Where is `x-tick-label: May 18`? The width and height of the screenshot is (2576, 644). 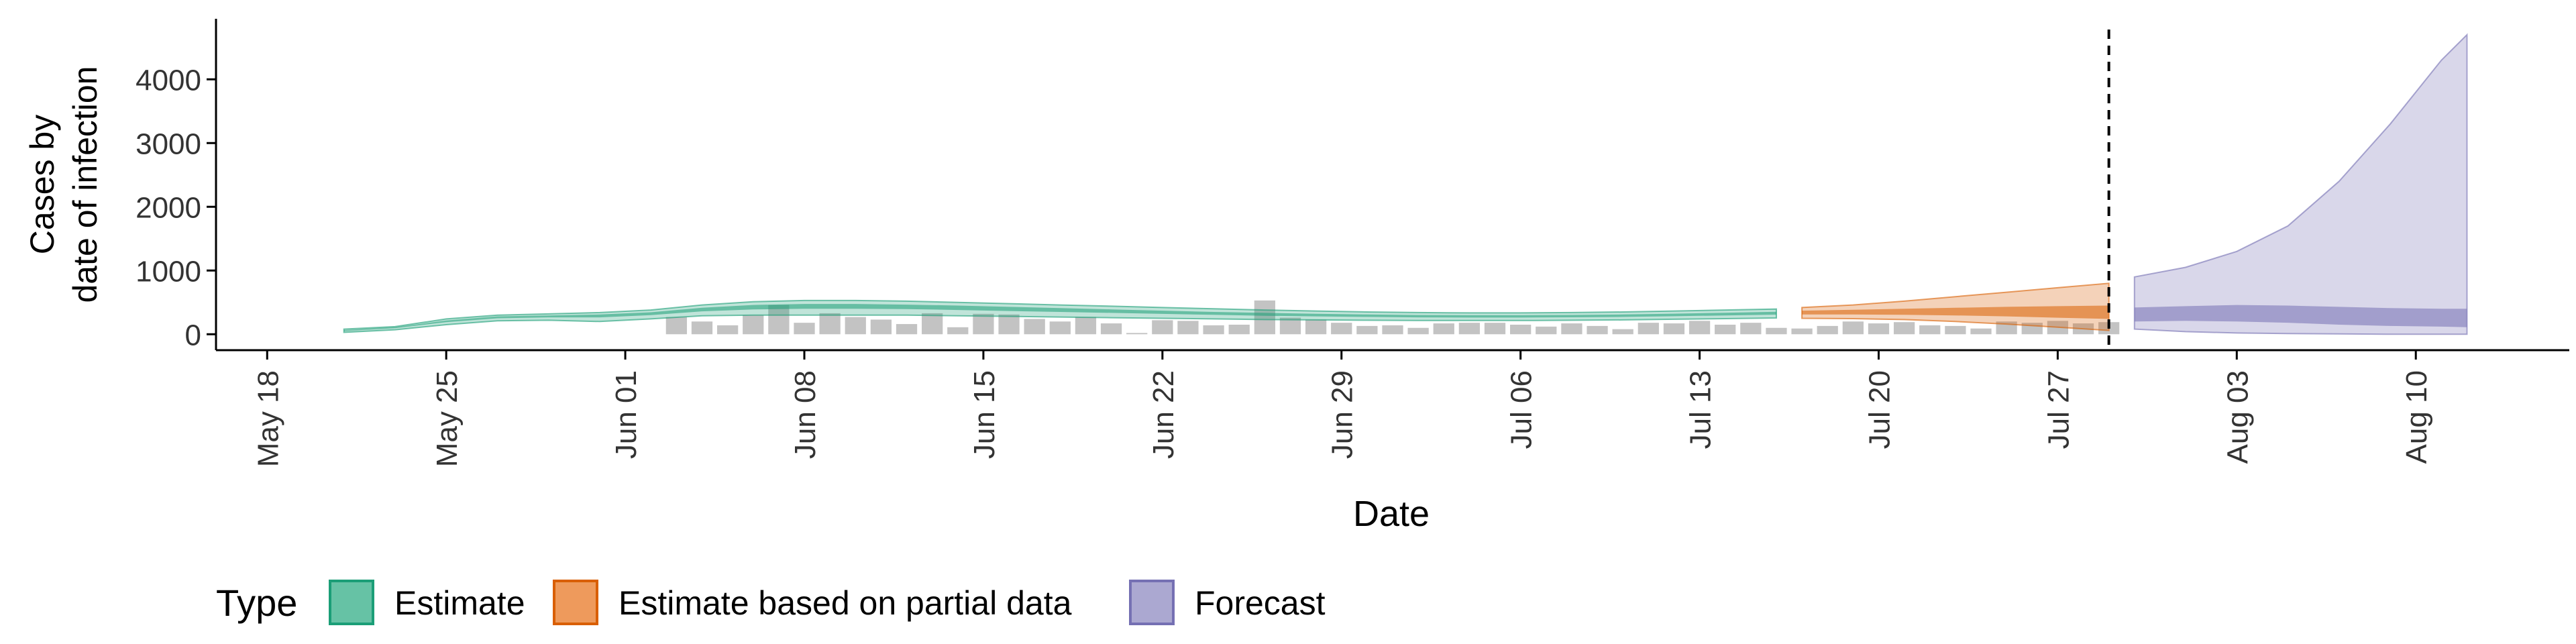 x-tick-label: May 18 is located at coordinates (268, 418).